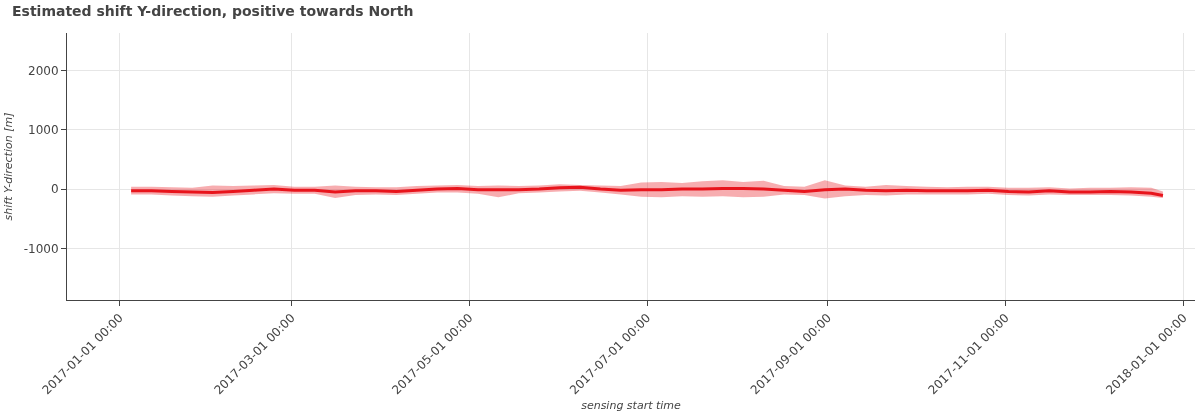  Describe the element at coordinates (213, 10) in the screenshot. I see `chart-title: Estimated shift Y-direction, positive towards North` at that location.